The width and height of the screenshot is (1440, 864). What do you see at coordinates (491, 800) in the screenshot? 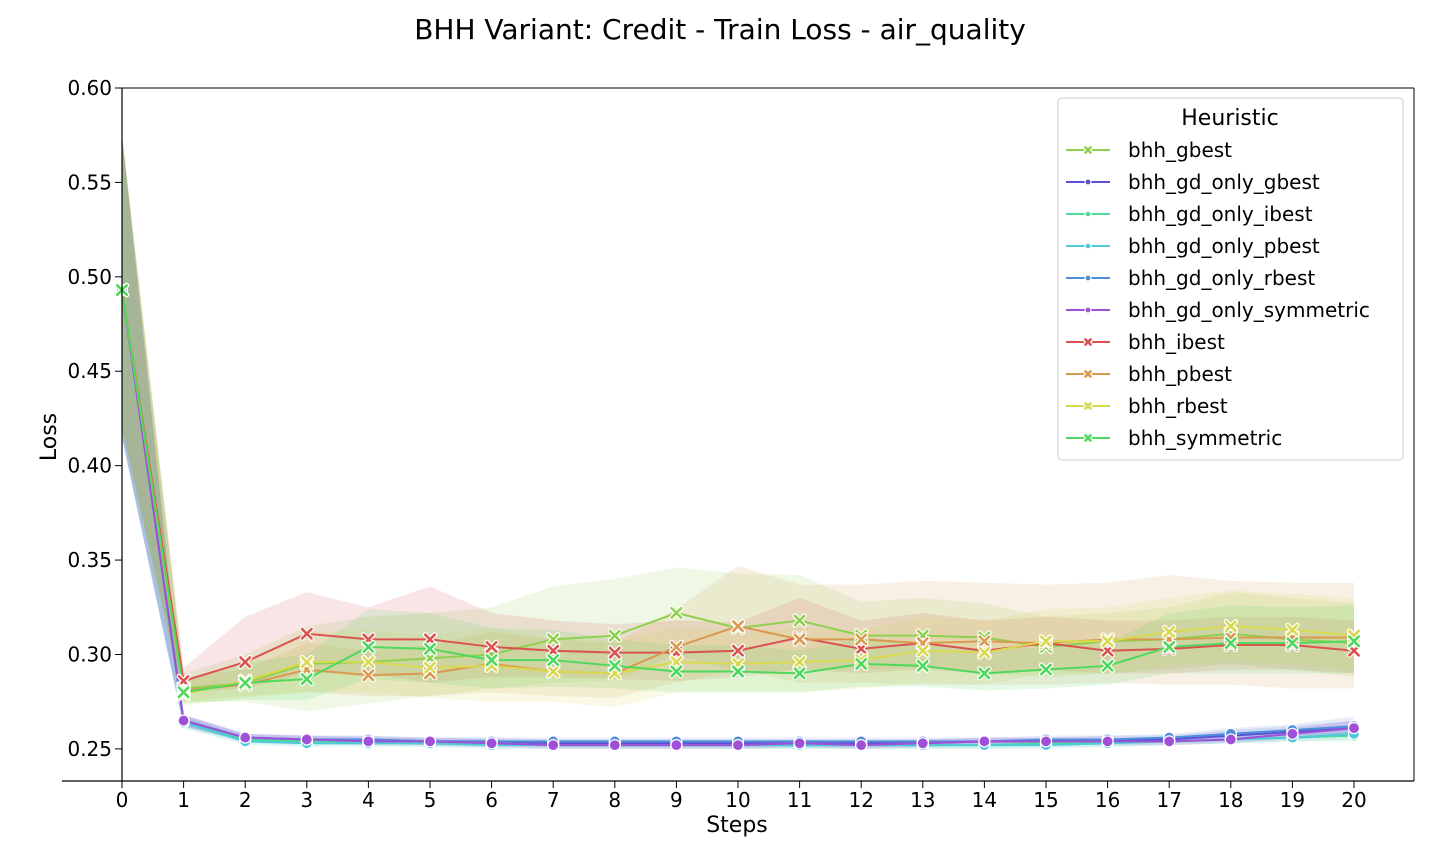
I see `x-tick-label: 6` at bounding box center [491, 800].